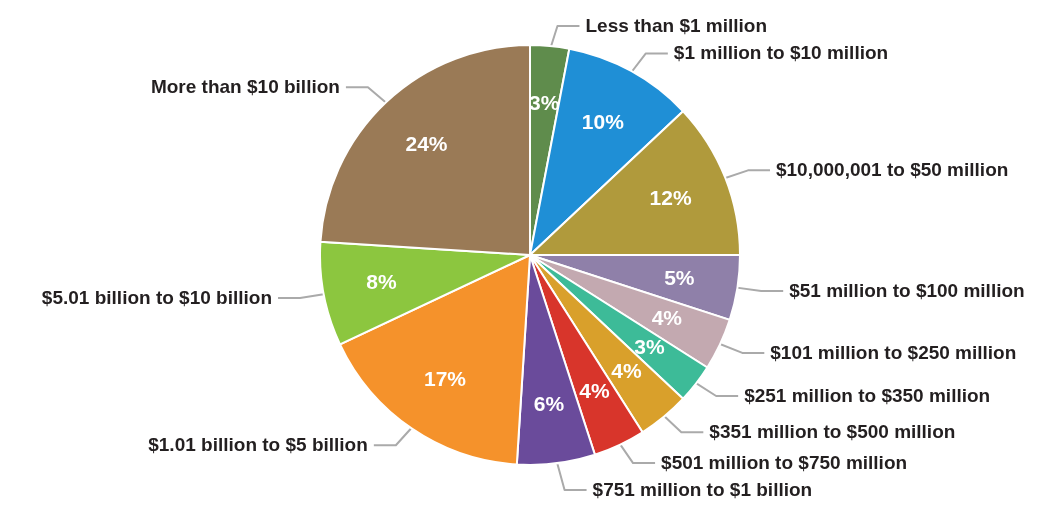  I want to click on data-label: 5%, so click(679, 277).